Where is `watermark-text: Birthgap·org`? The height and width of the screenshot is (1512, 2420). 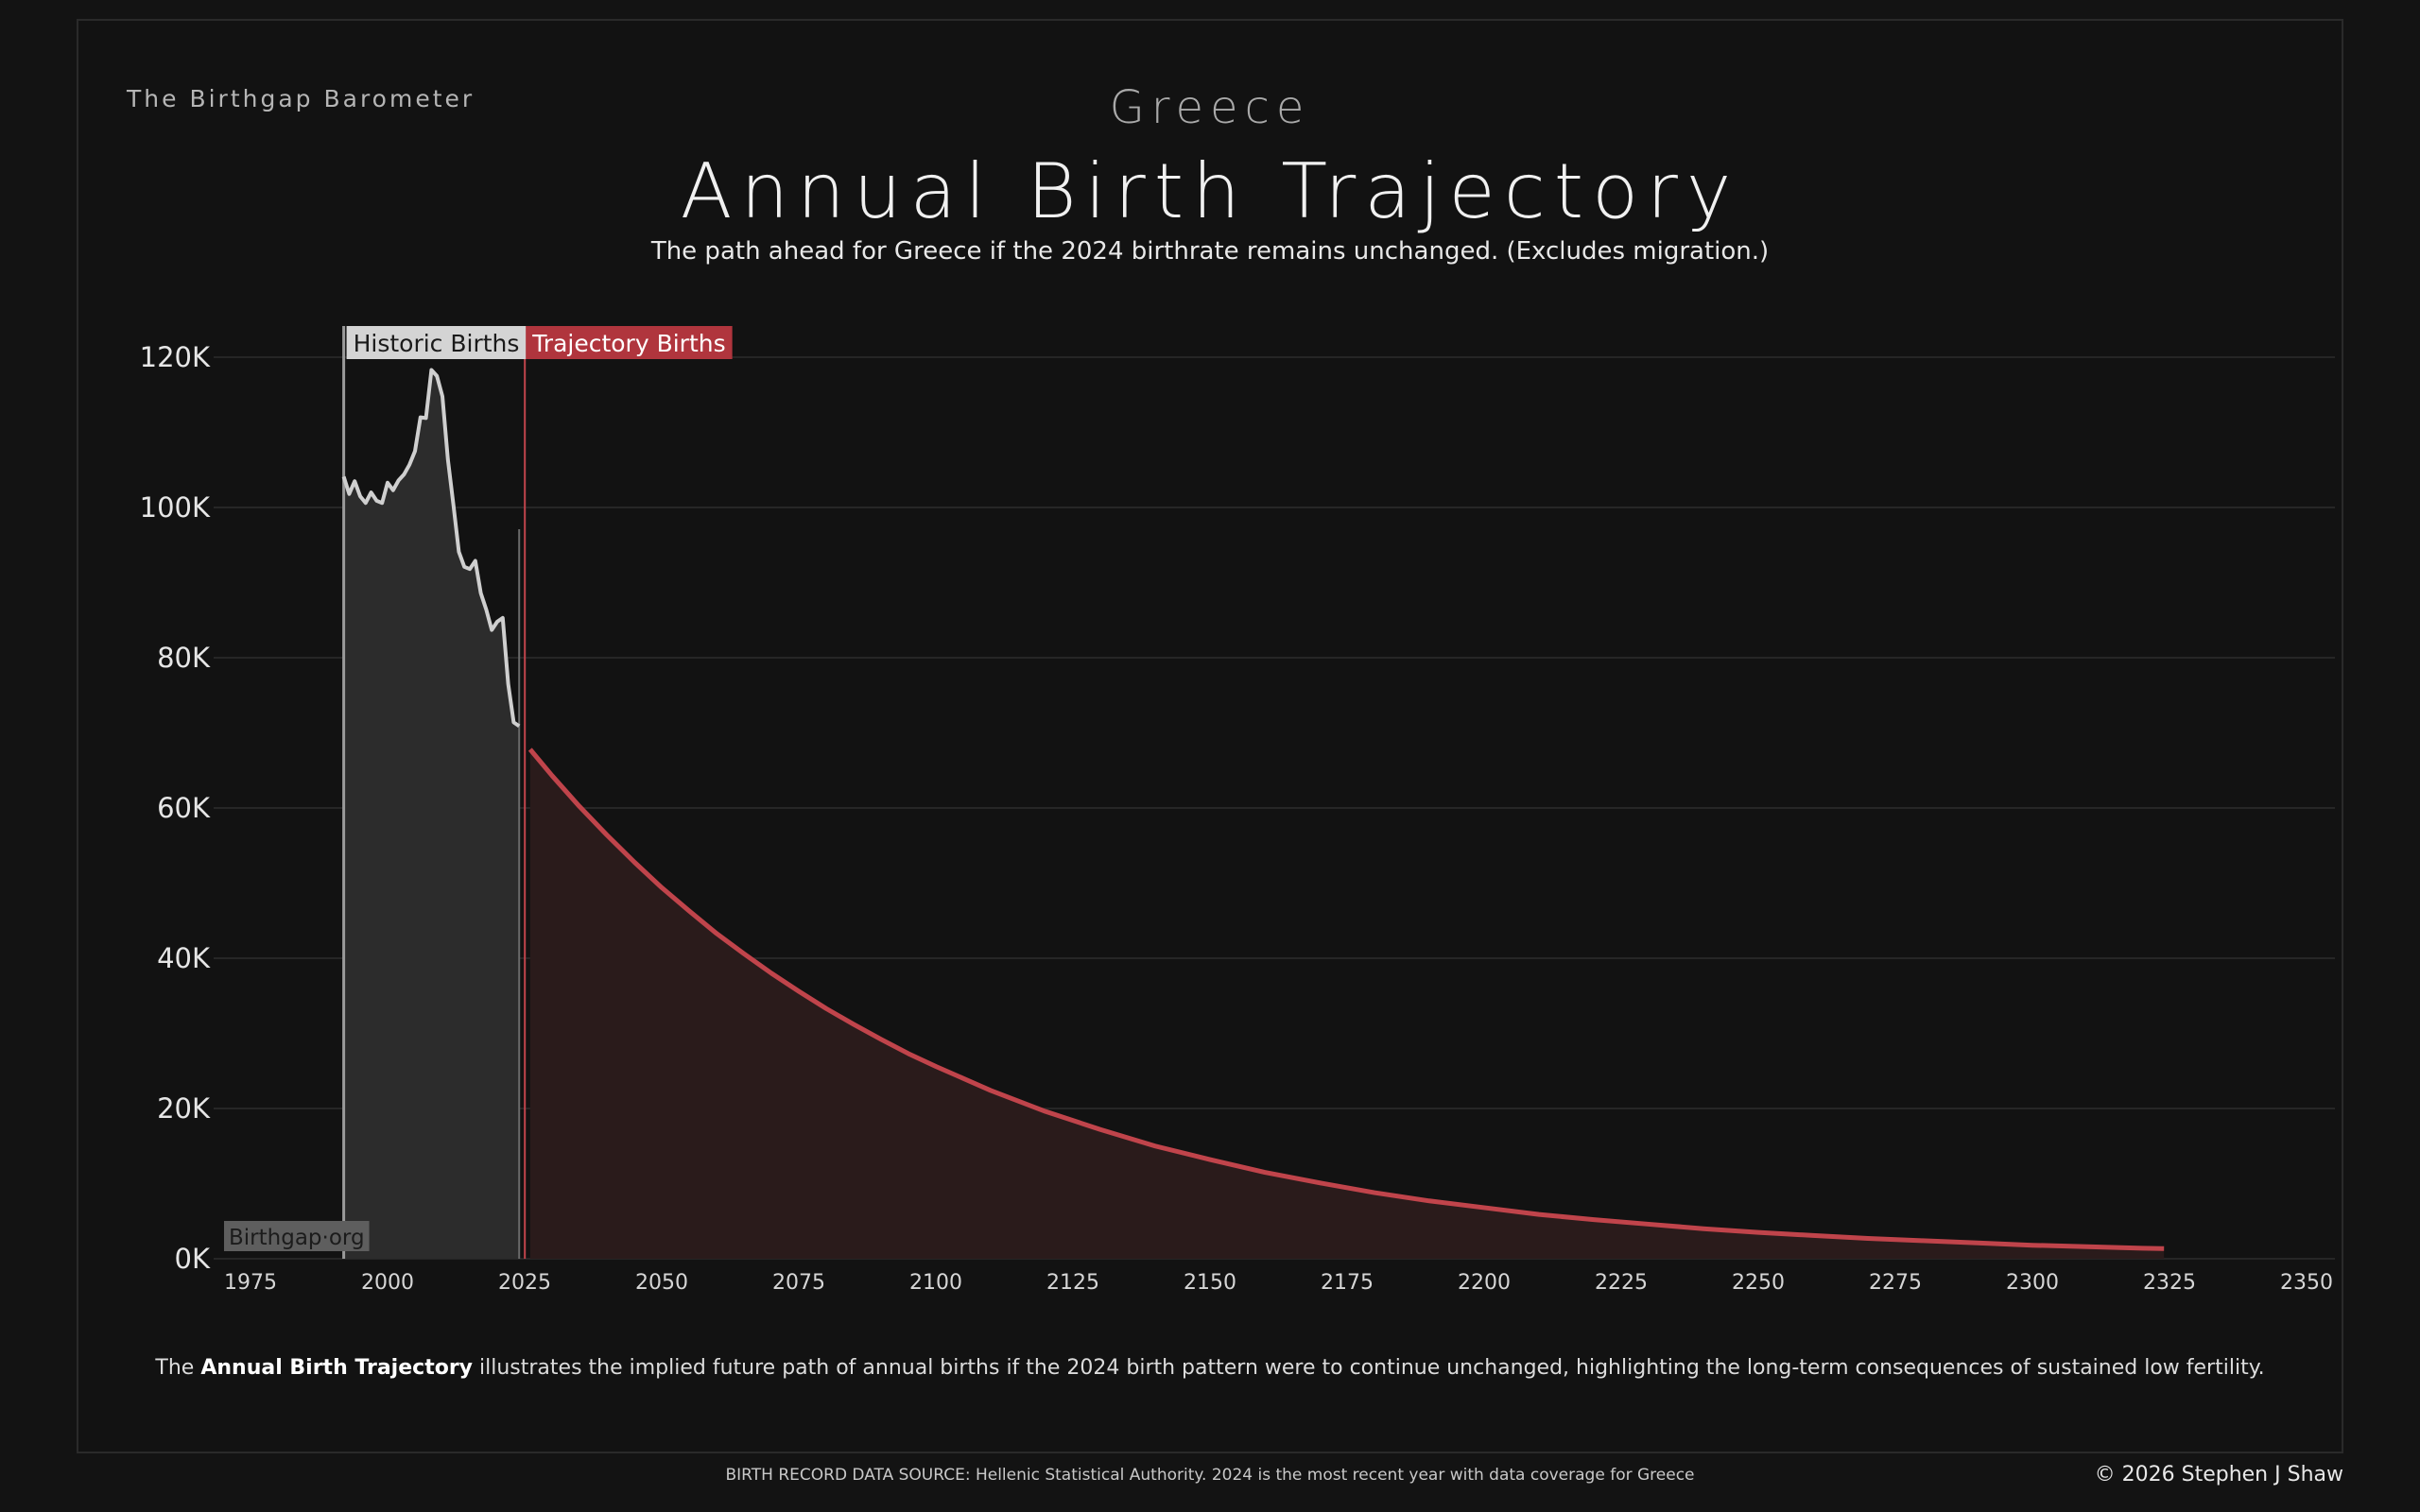
watermark-text: Birthgap·org is located at coordinates (297, 1238).